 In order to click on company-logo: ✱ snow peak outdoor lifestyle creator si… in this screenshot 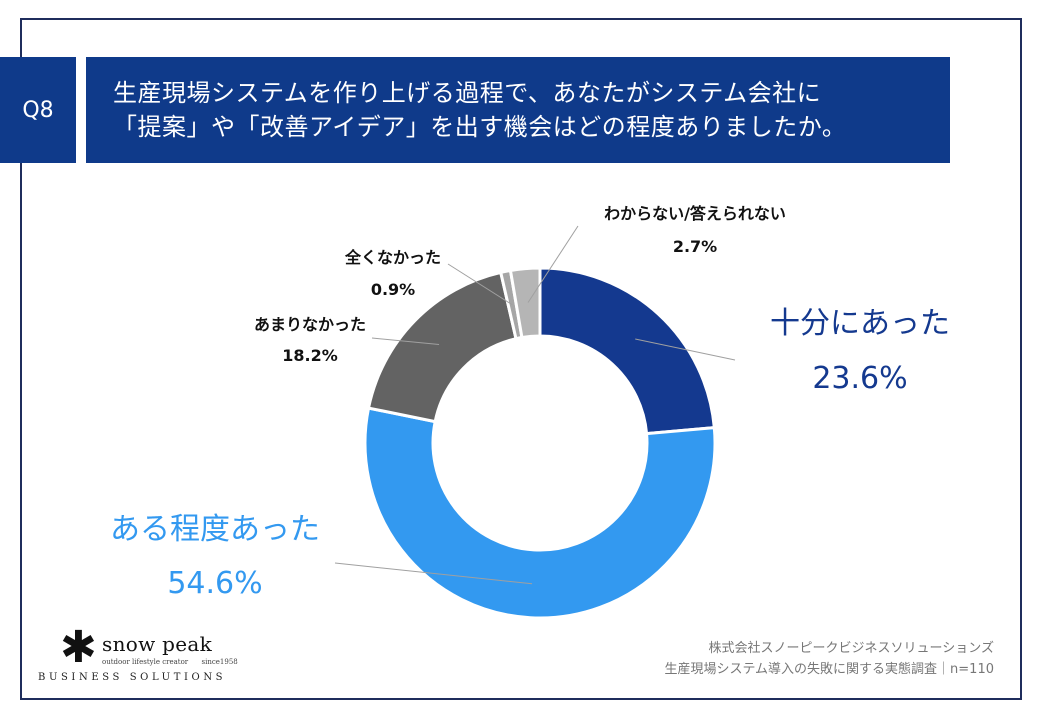, I will do `click(138, 653)`.